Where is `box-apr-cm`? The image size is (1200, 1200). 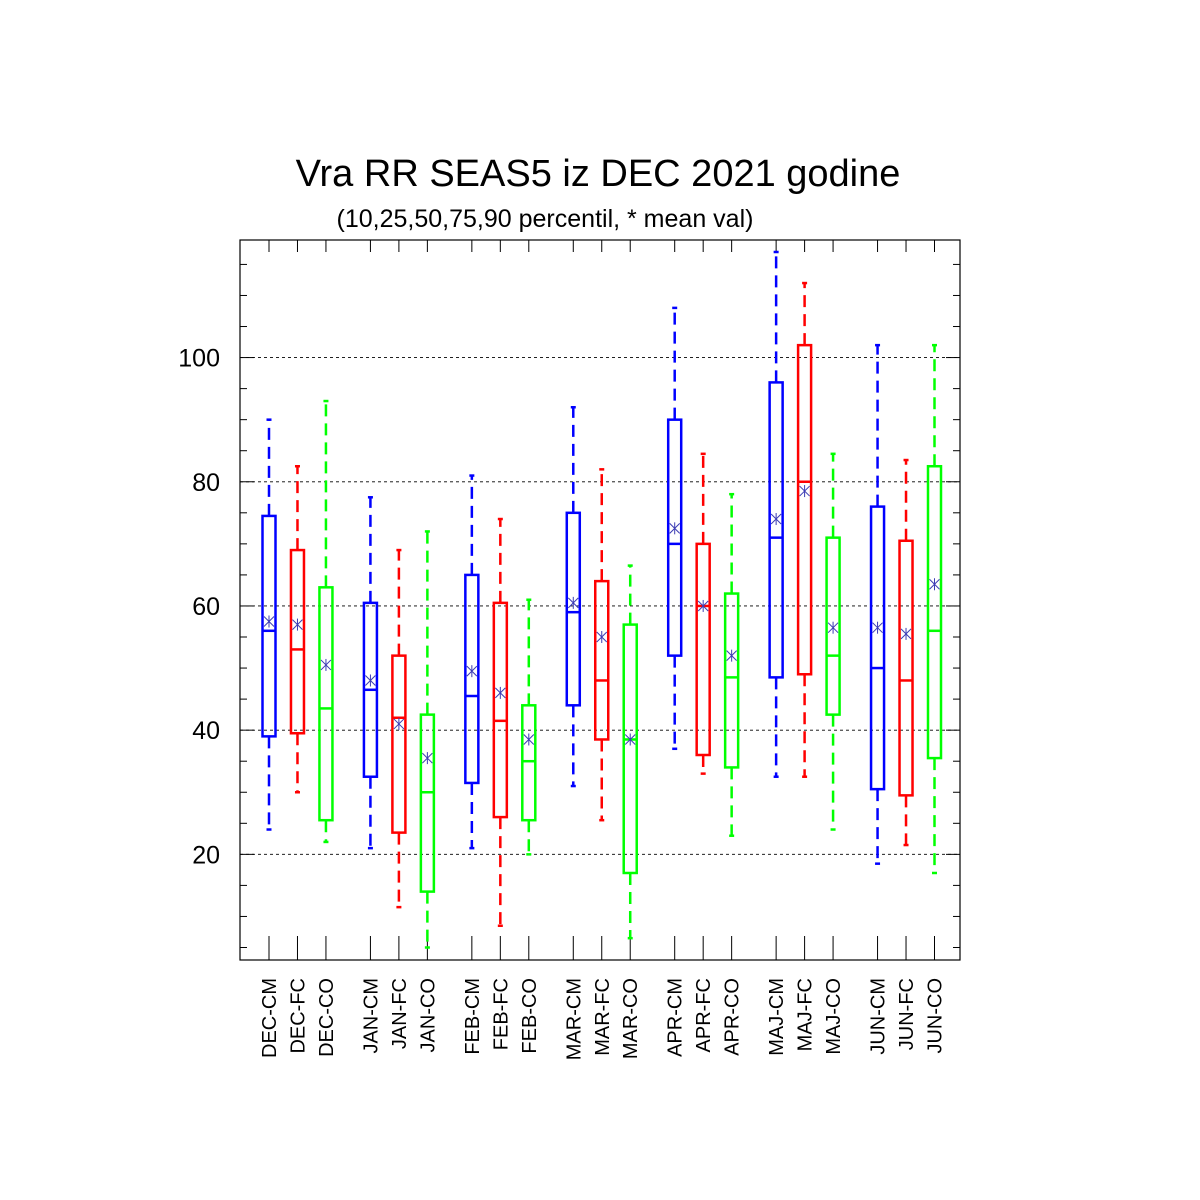 box-apr-cm is located at coordinates (674, 528).